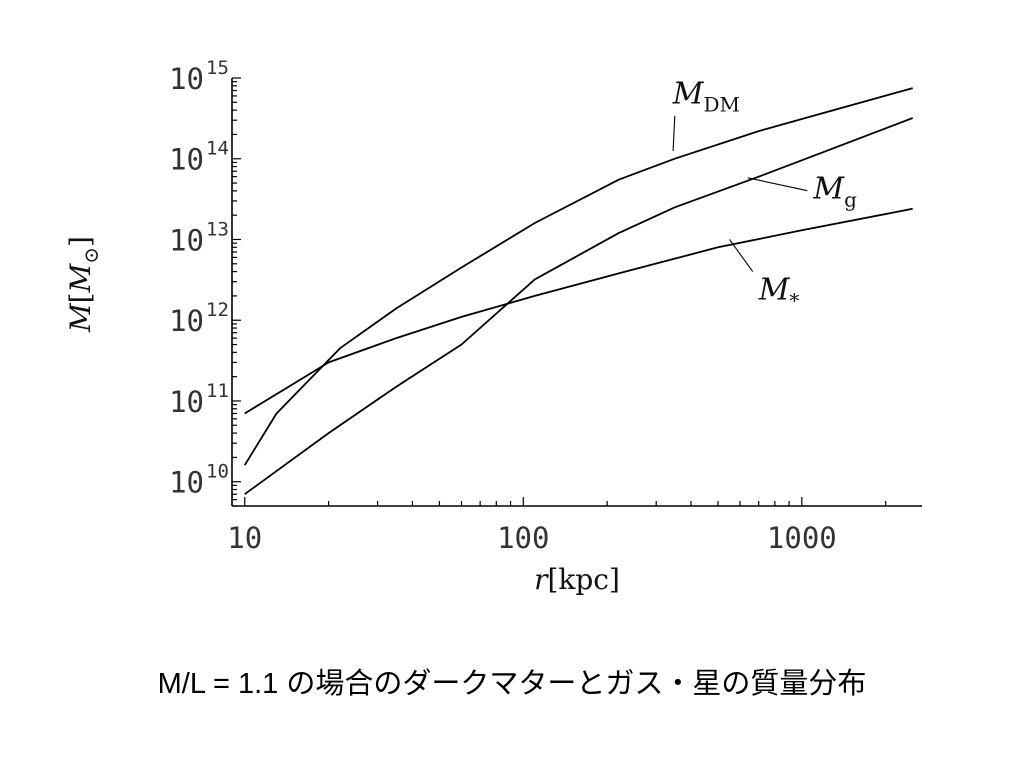 This screenshot has width=1024, height=768. Describe the element at coordinates (512, 684) in the screenshot. I see `chart-caption: M/L = 1.1 の場合のダークマターとガス・星の質量分布` at that location.